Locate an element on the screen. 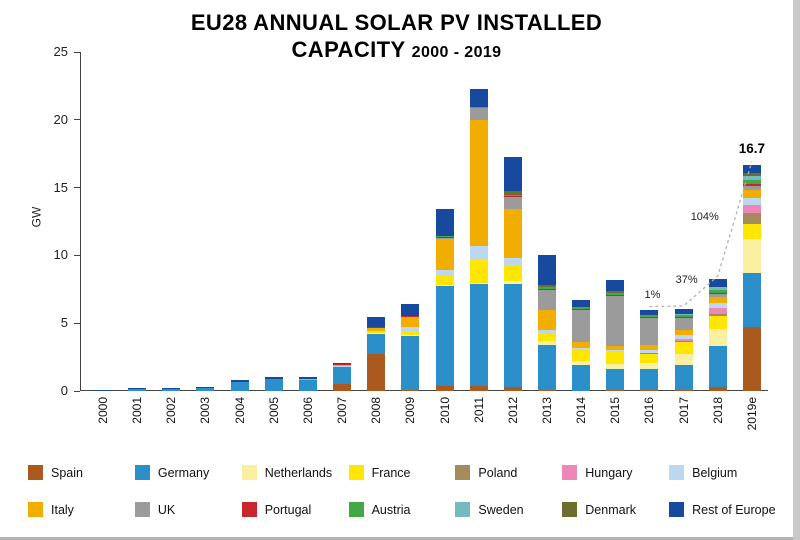 The height and width of the screenshot is (540, 800). x-axis-label: 2012 is located at coordinates (512, 410).